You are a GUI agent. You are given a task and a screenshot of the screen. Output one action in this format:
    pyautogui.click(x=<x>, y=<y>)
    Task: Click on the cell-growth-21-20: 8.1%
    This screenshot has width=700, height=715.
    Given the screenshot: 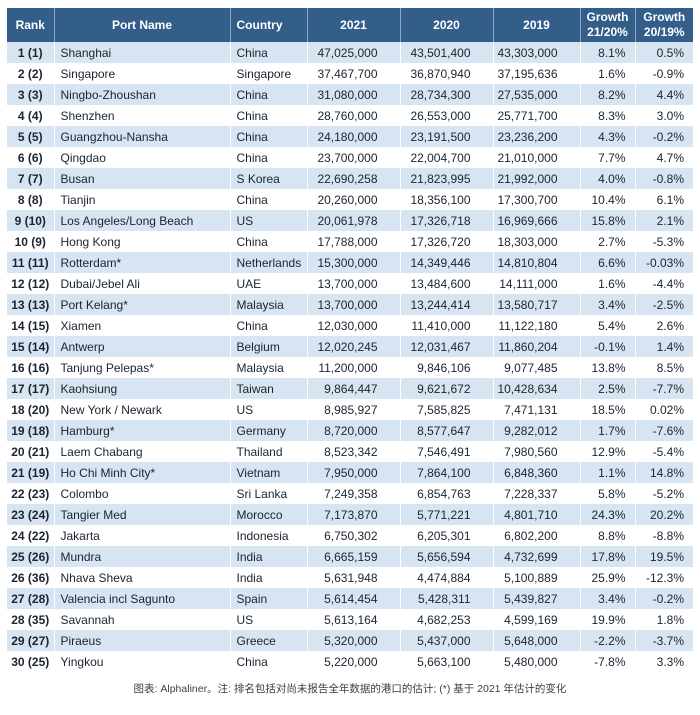 What is the action you would take?
    pyautogui.click(x=608, y=52)
    